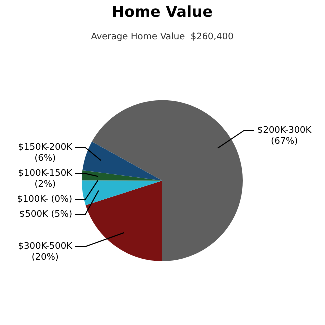  I want to click on data-label: (67%), so click(284, 141).